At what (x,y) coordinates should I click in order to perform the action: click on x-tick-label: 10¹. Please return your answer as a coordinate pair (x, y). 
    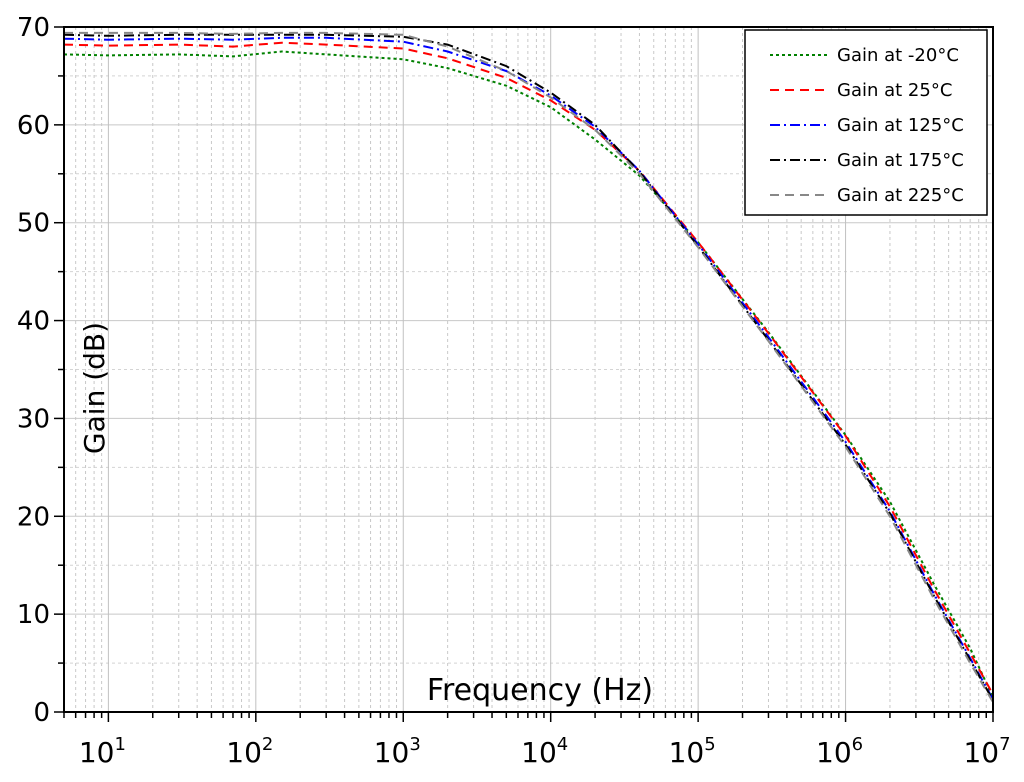
    Looking at the image, I should click on (102, 751).